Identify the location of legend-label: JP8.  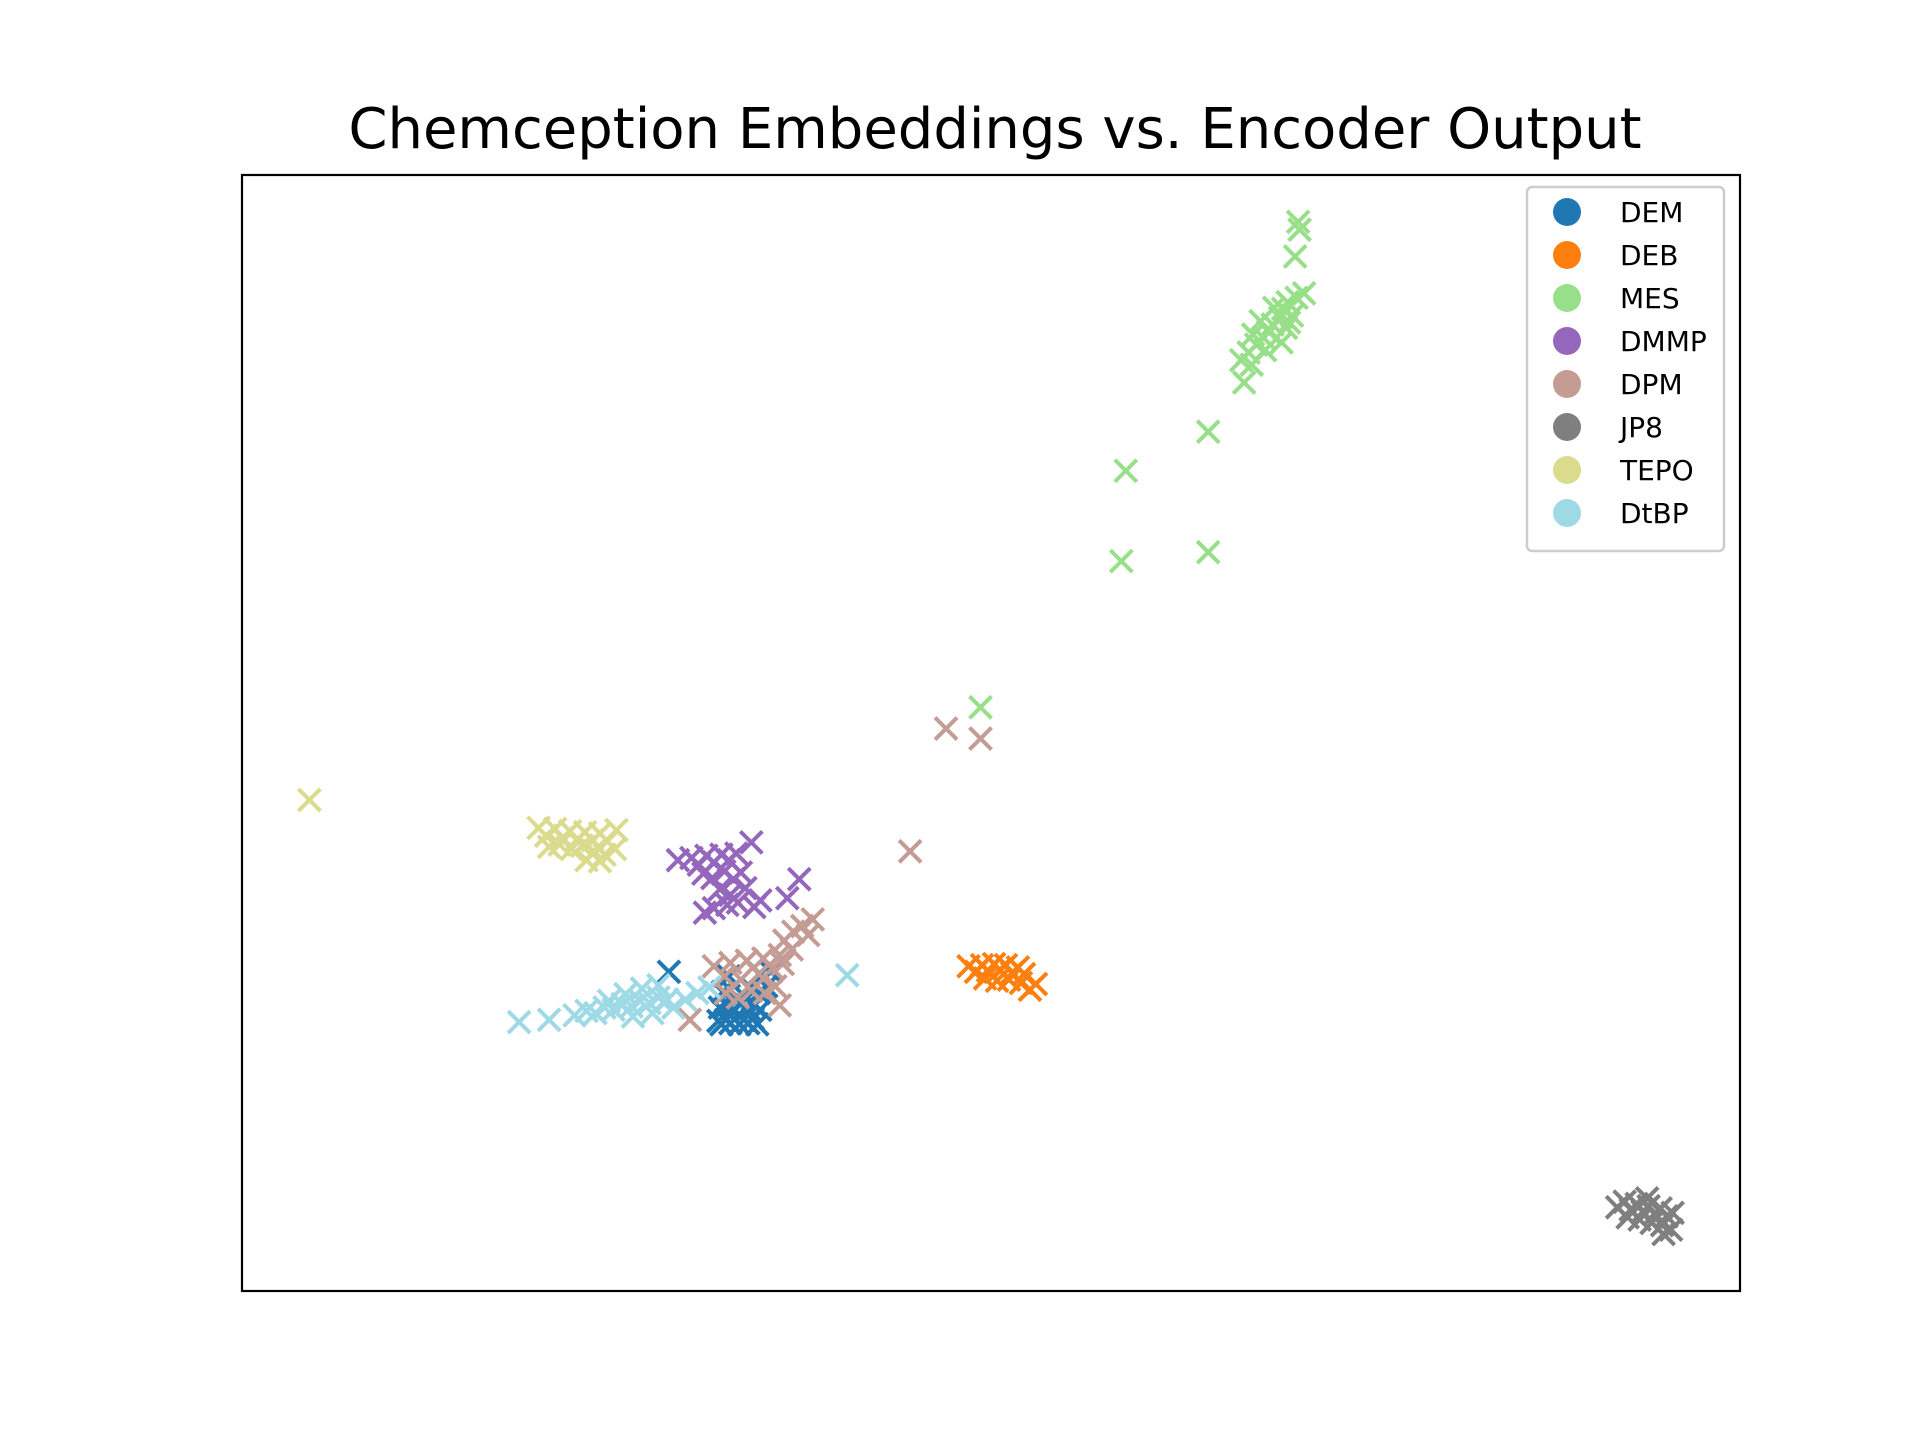
(1640, 427).